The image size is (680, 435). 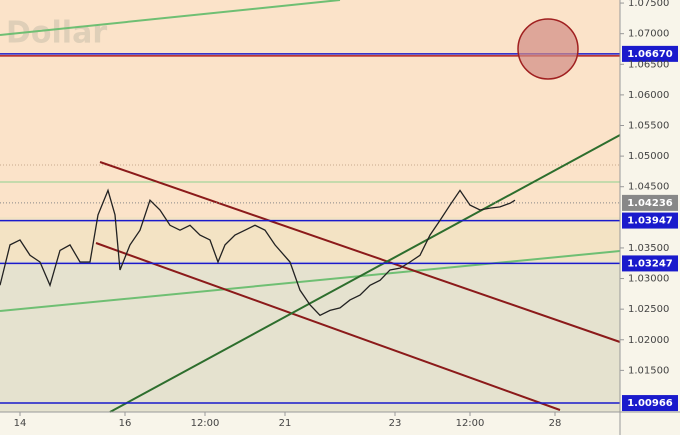 What do you see at coordinates (648, 4) in the screenshot?
I see `y-tick-label: 1.07500` at bounding box center [648, 4].